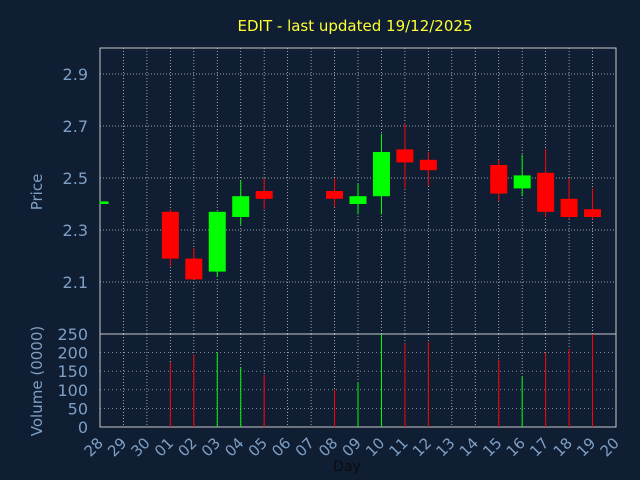 Image resolution: width=640 pixels, height=480 pixels. What do you see at coordinates (211, 447) in the screenshot?
I see `day-tick-label: 03` at bounding box center [211, 447].